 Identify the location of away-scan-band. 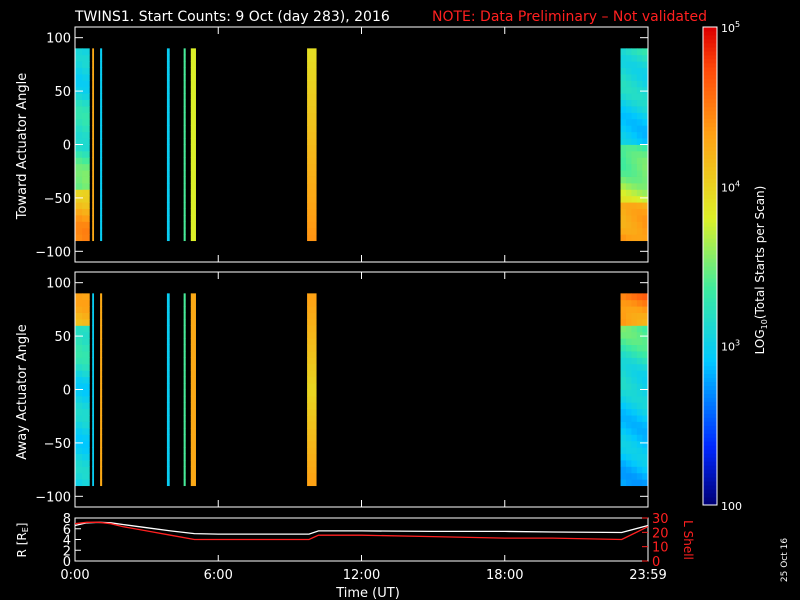
(101, 390).